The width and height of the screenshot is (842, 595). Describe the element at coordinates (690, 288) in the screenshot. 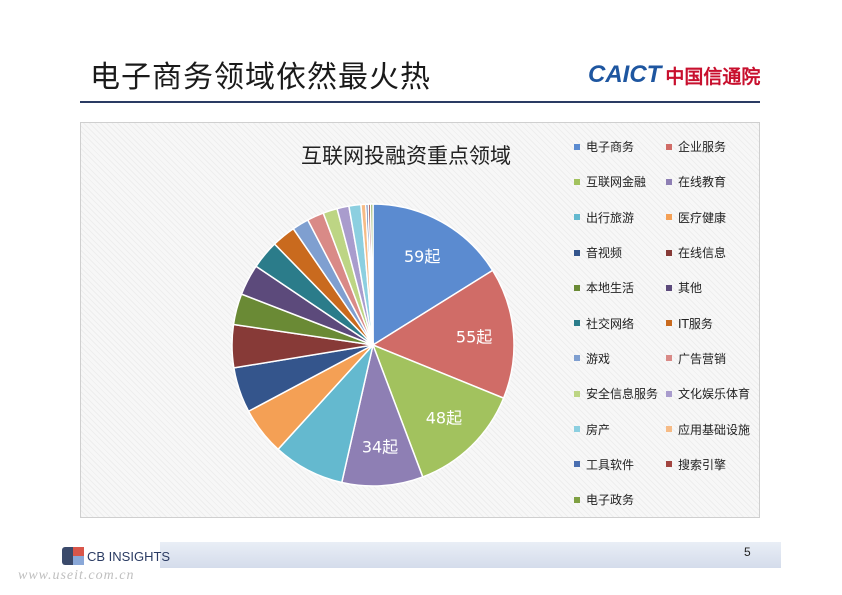

I see `legend-label-9: 其他` at that location.